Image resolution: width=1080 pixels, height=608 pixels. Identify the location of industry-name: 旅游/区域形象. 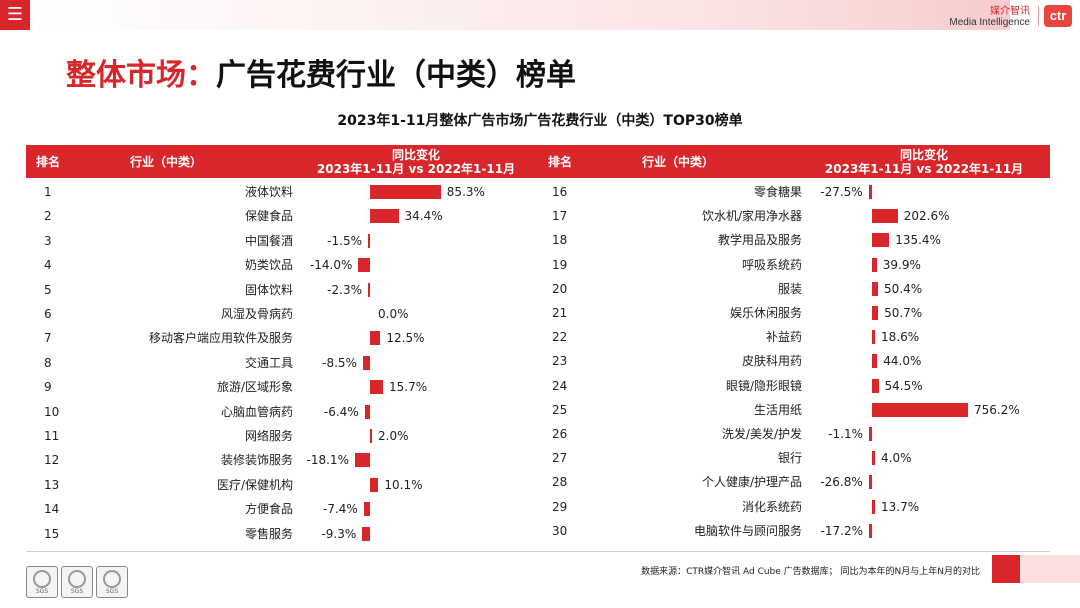
(254, 387).